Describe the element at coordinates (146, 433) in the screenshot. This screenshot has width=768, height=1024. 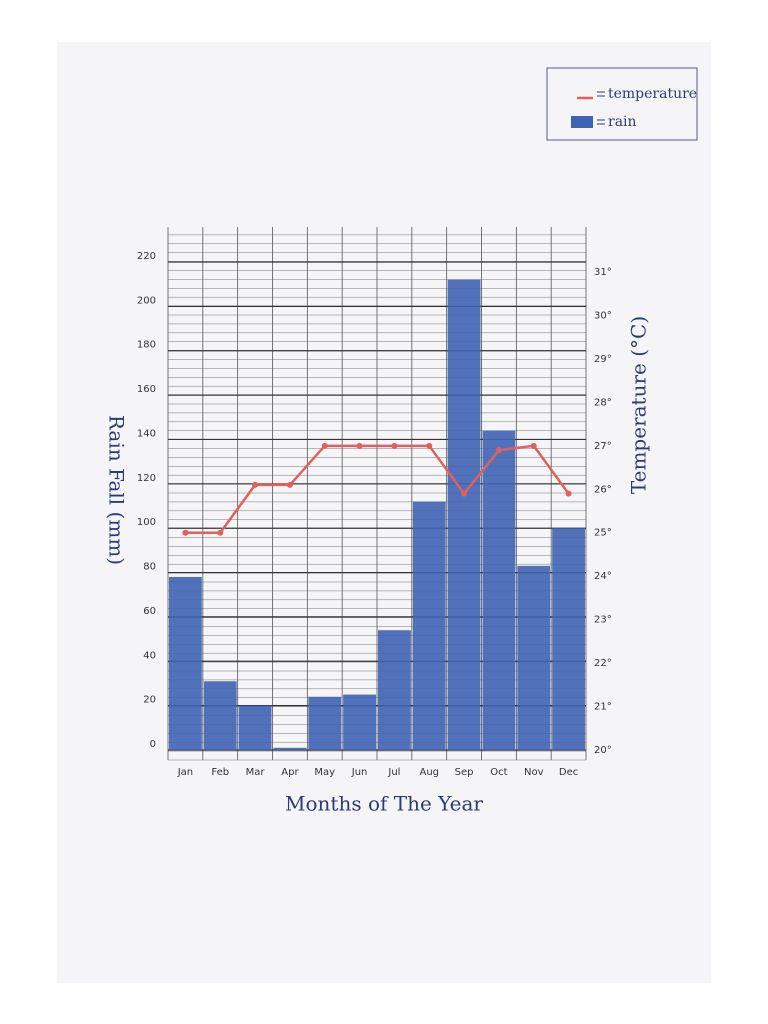
I see `y-tick-label: 140` at that location.